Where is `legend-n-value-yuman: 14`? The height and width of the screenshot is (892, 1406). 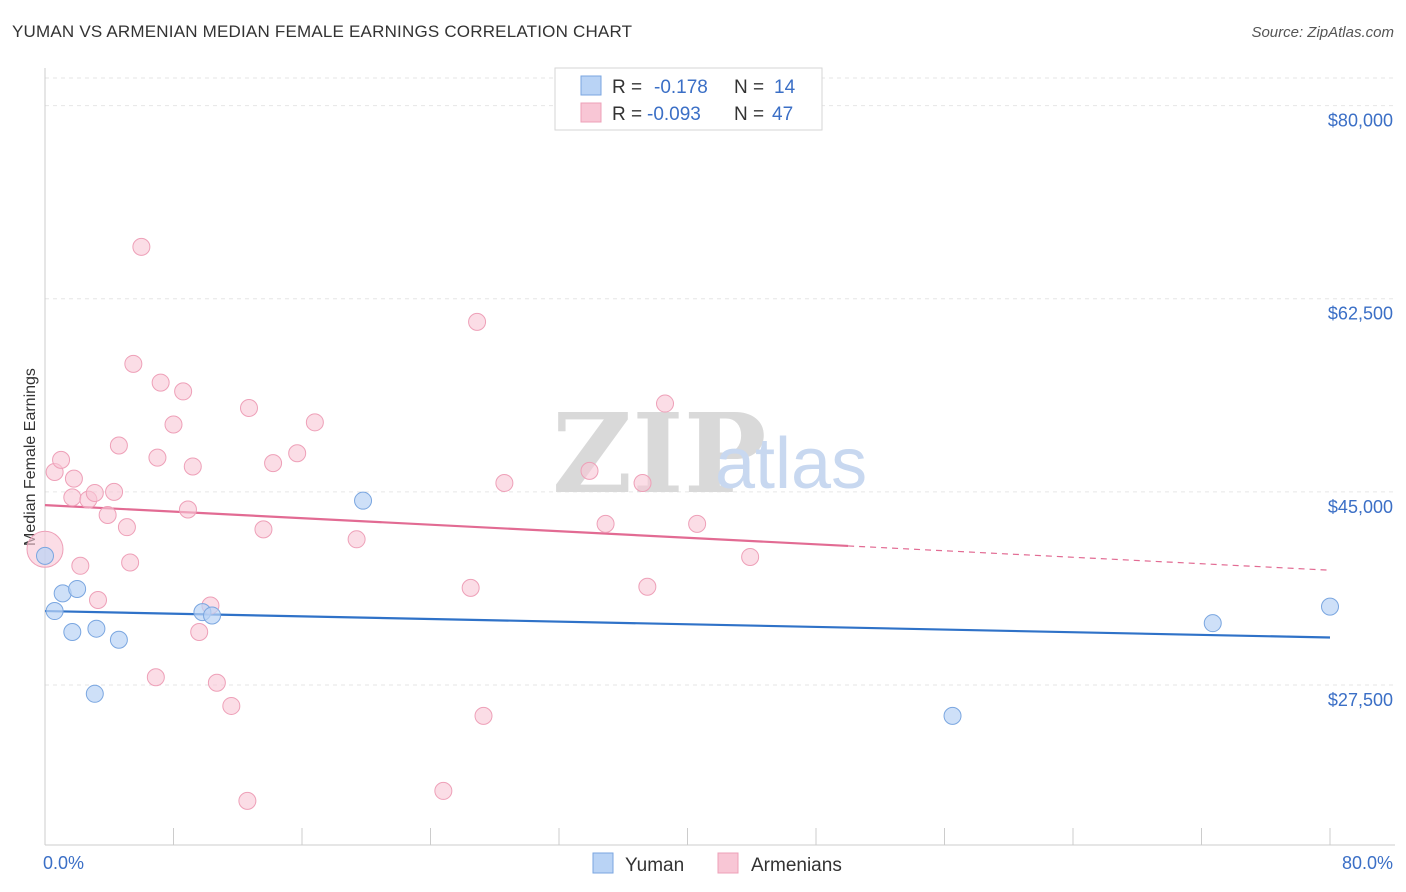
legend-n-value-yuman: 14 is located at coordinates (785, 87).